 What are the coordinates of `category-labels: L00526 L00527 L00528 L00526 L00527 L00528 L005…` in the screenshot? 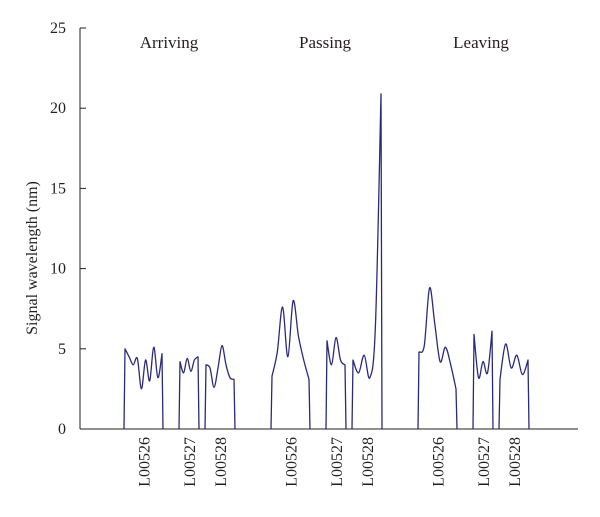 It's located at (331, 462).